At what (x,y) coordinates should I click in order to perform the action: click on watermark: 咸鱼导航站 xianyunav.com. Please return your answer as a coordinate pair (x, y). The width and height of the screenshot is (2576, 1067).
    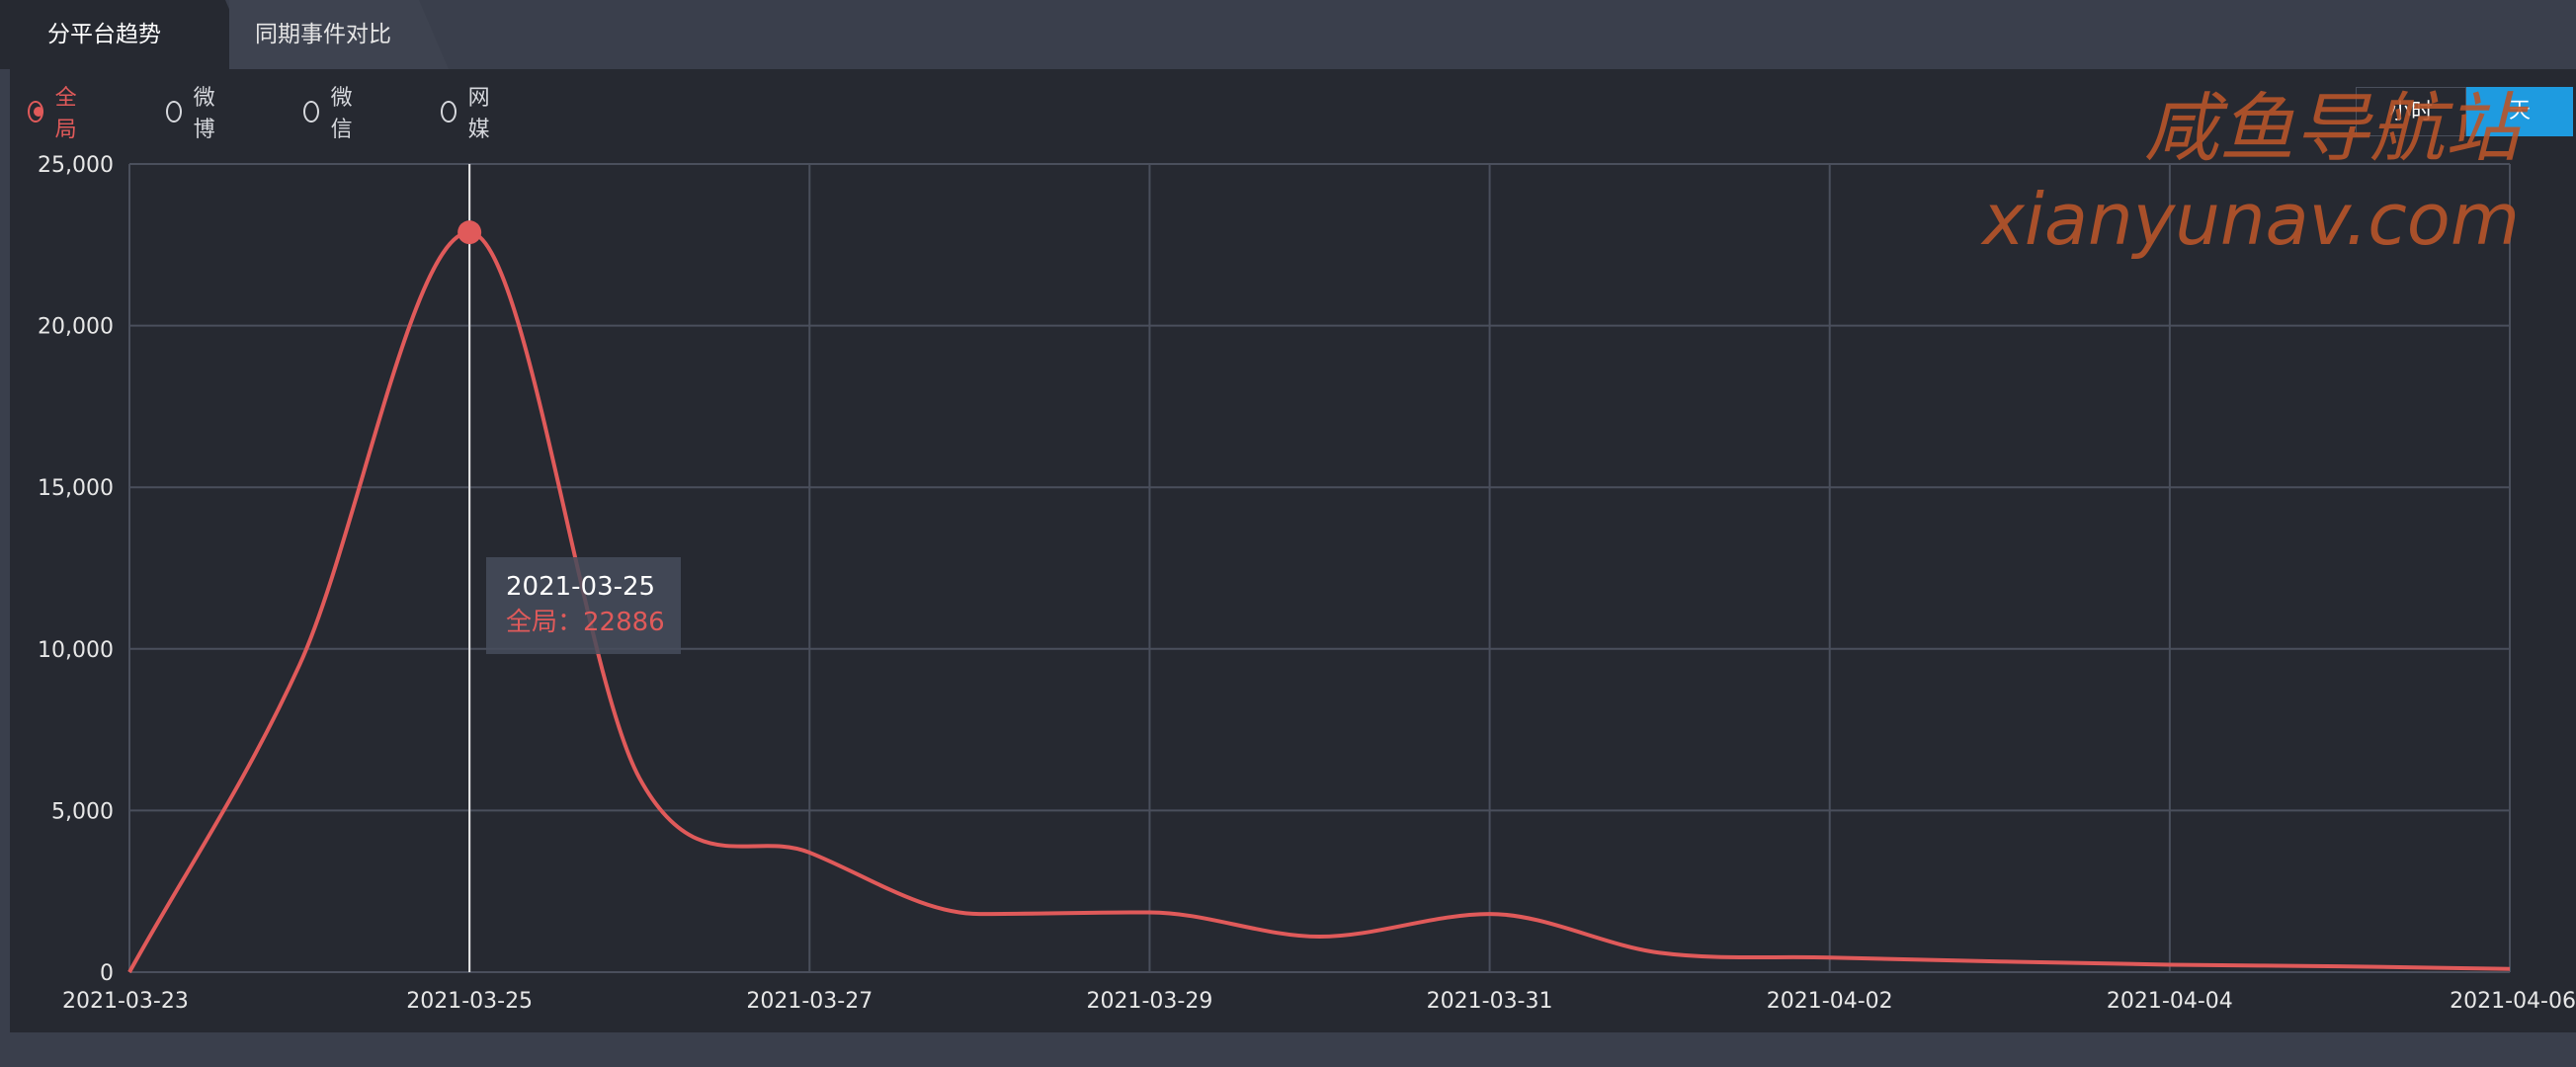
    Looking at the image, I should click on (2238, 172).